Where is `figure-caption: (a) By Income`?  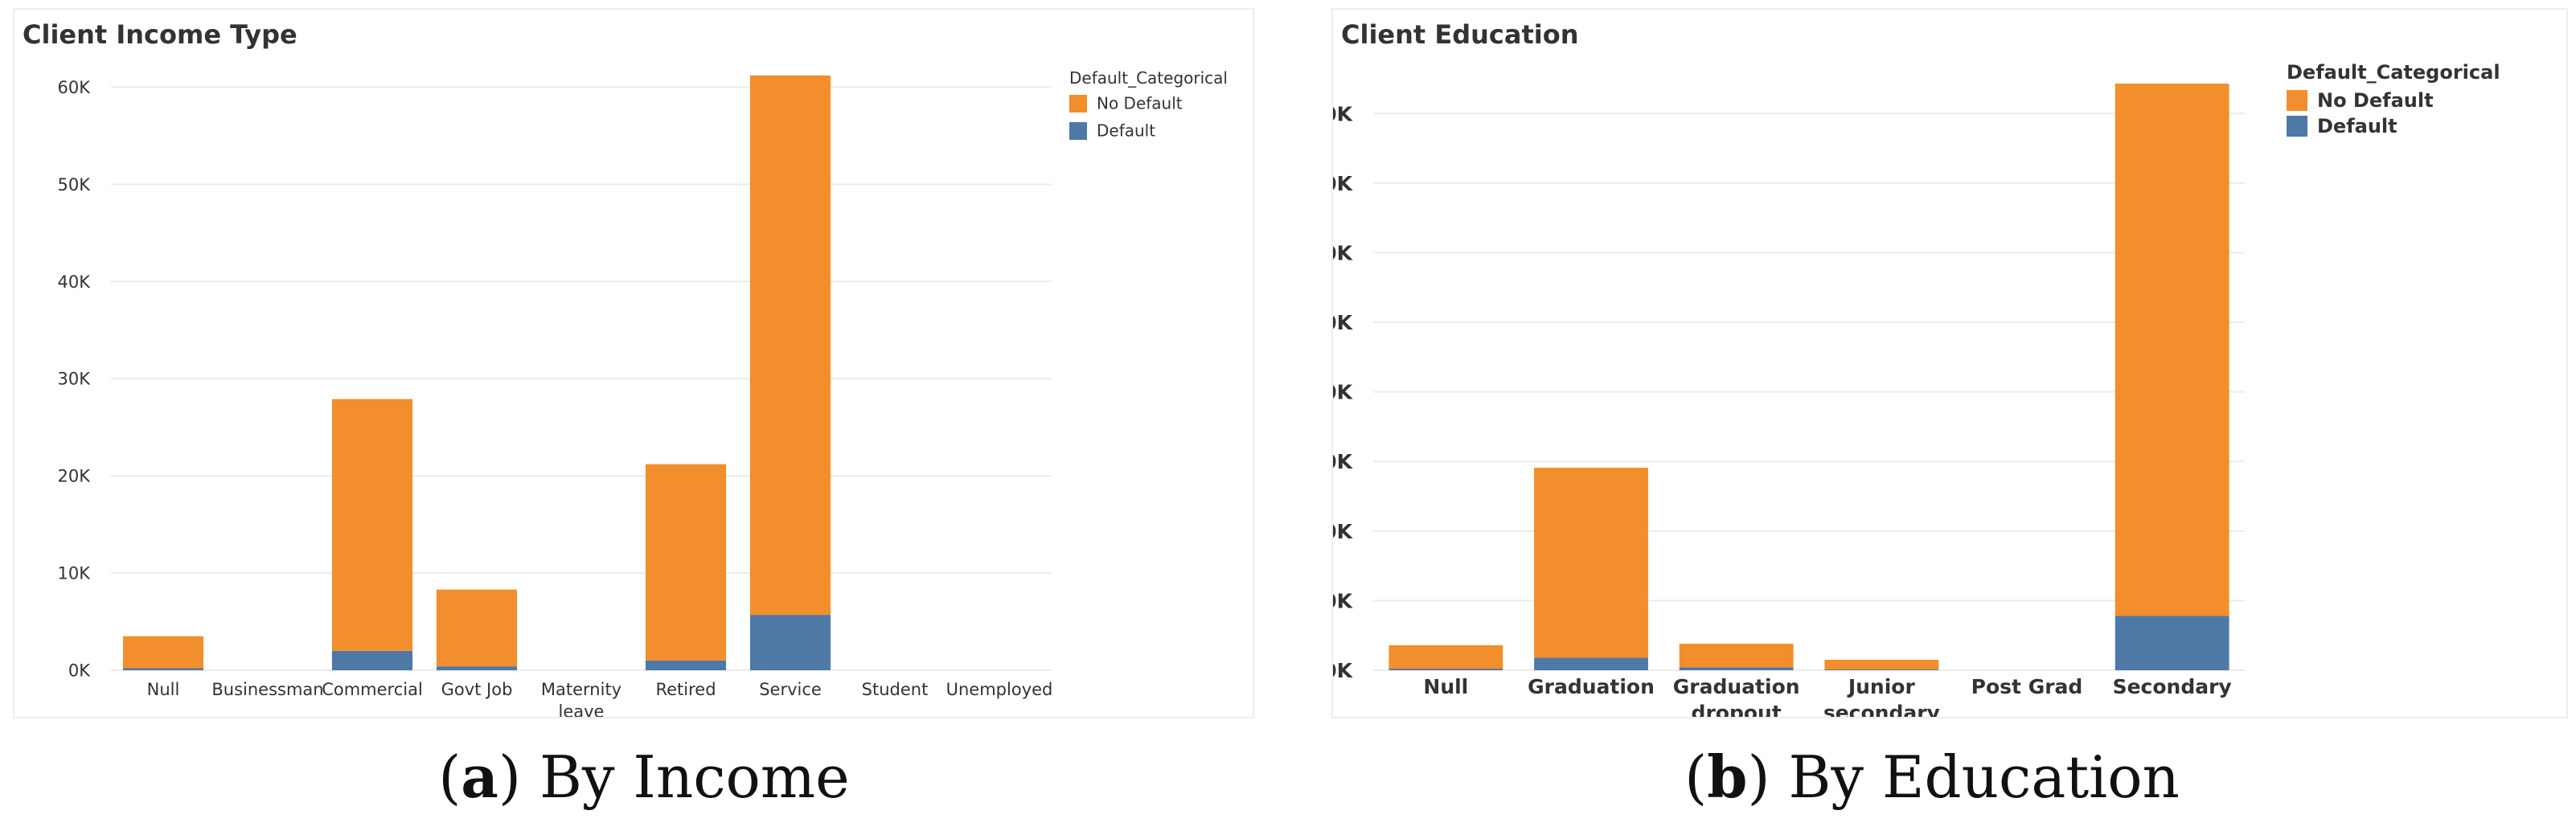 figure-caption: (a) By Income is located at coordinates (644, 777).